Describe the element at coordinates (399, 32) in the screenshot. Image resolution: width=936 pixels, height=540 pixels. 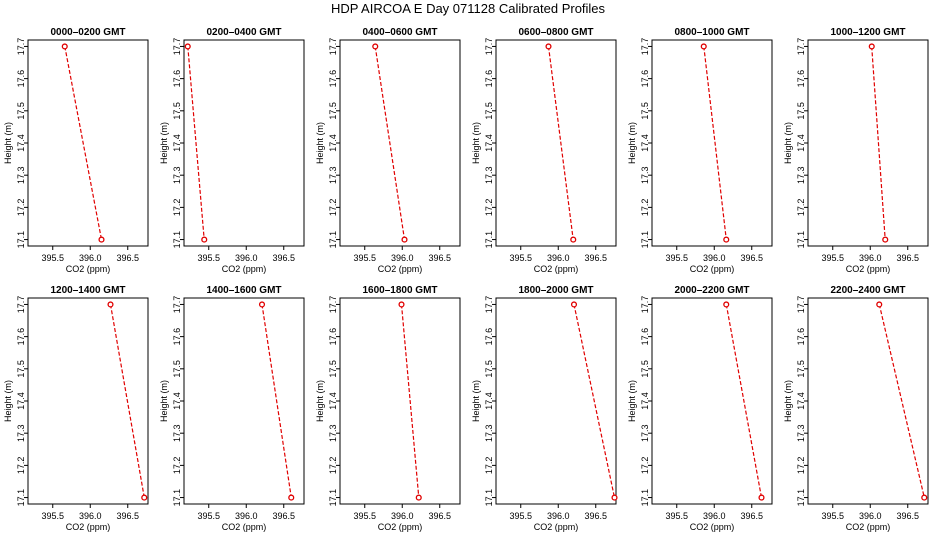
I see `panel-title: 0400–0600 GMT` at that location.